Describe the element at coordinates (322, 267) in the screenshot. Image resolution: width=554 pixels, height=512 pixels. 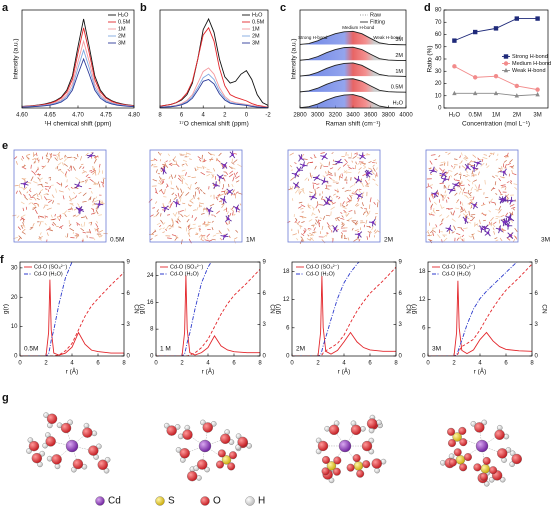
I see `legend-label: Cd-O (SO₄²⁻)` at that location.